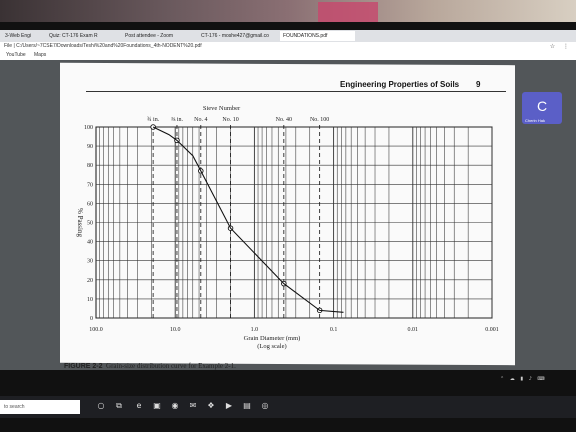 The width and height of the screenshot is (576, 432). I want to click on background-object, so click(348, 13).